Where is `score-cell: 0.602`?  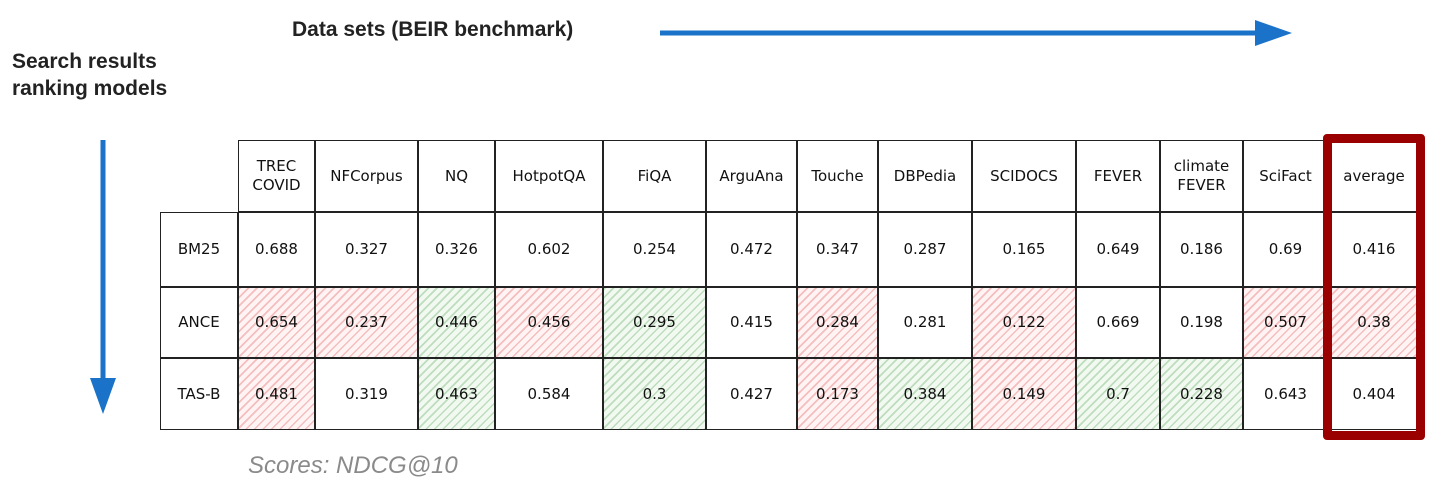
score-cell: 0.602 is located at coordinates (549, 249).